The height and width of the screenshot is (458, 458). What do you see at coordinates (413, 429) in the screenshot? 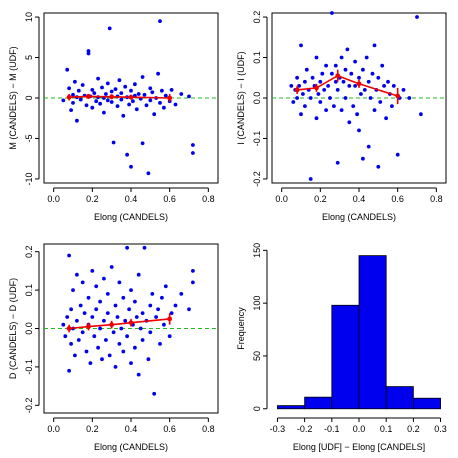
I see `x-tick-label: 0.2` at bounding box center [413, 429].